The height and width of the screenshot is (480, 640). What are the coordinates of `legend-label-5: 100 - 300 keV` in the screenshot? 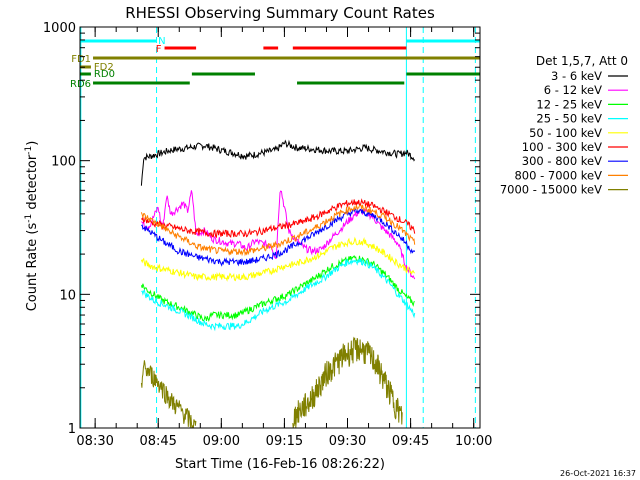 It's located at (562, 147).